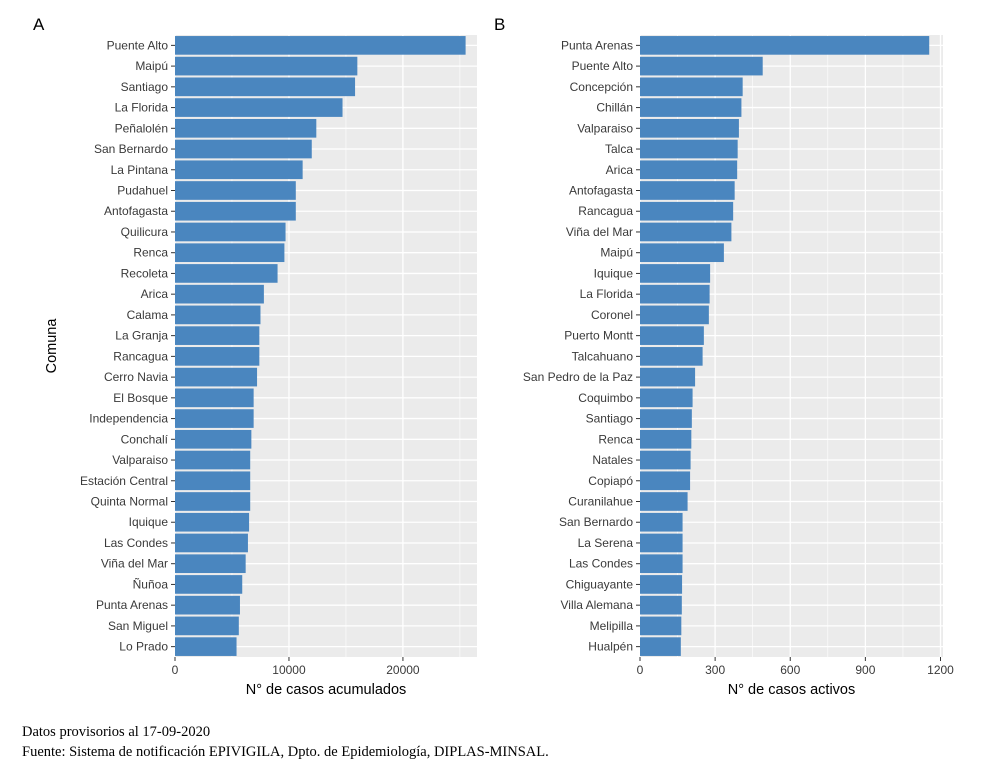 Image resolution: width=983 pixels, height=782 pixels. What do you see at coordinates (614, 108) in the screenshot?
I see `panel-b-category-label: Chillán` at bounding box center [614, 108].